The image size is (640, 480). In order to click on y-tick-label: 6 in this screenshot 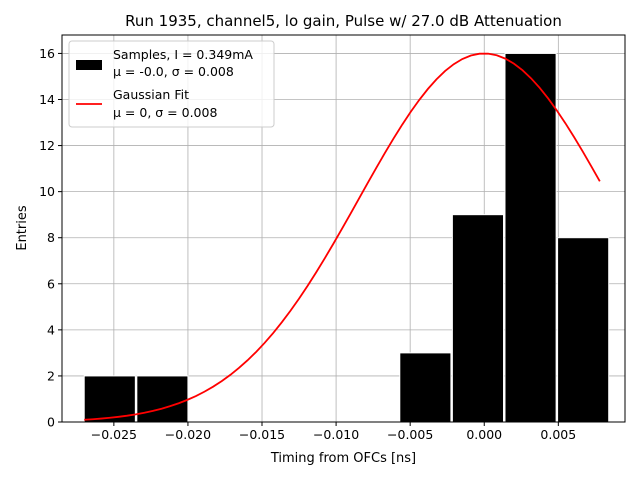, I will do `click(51, 283)`.